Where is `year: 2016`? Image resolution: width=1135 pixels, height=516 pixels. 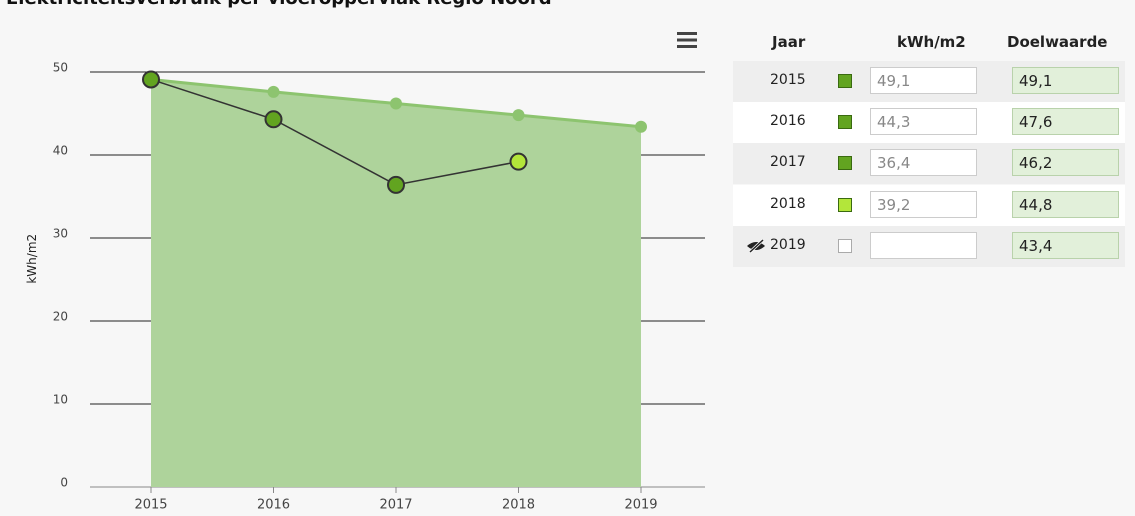 year: 2016 is located at coordinates (788, 121).